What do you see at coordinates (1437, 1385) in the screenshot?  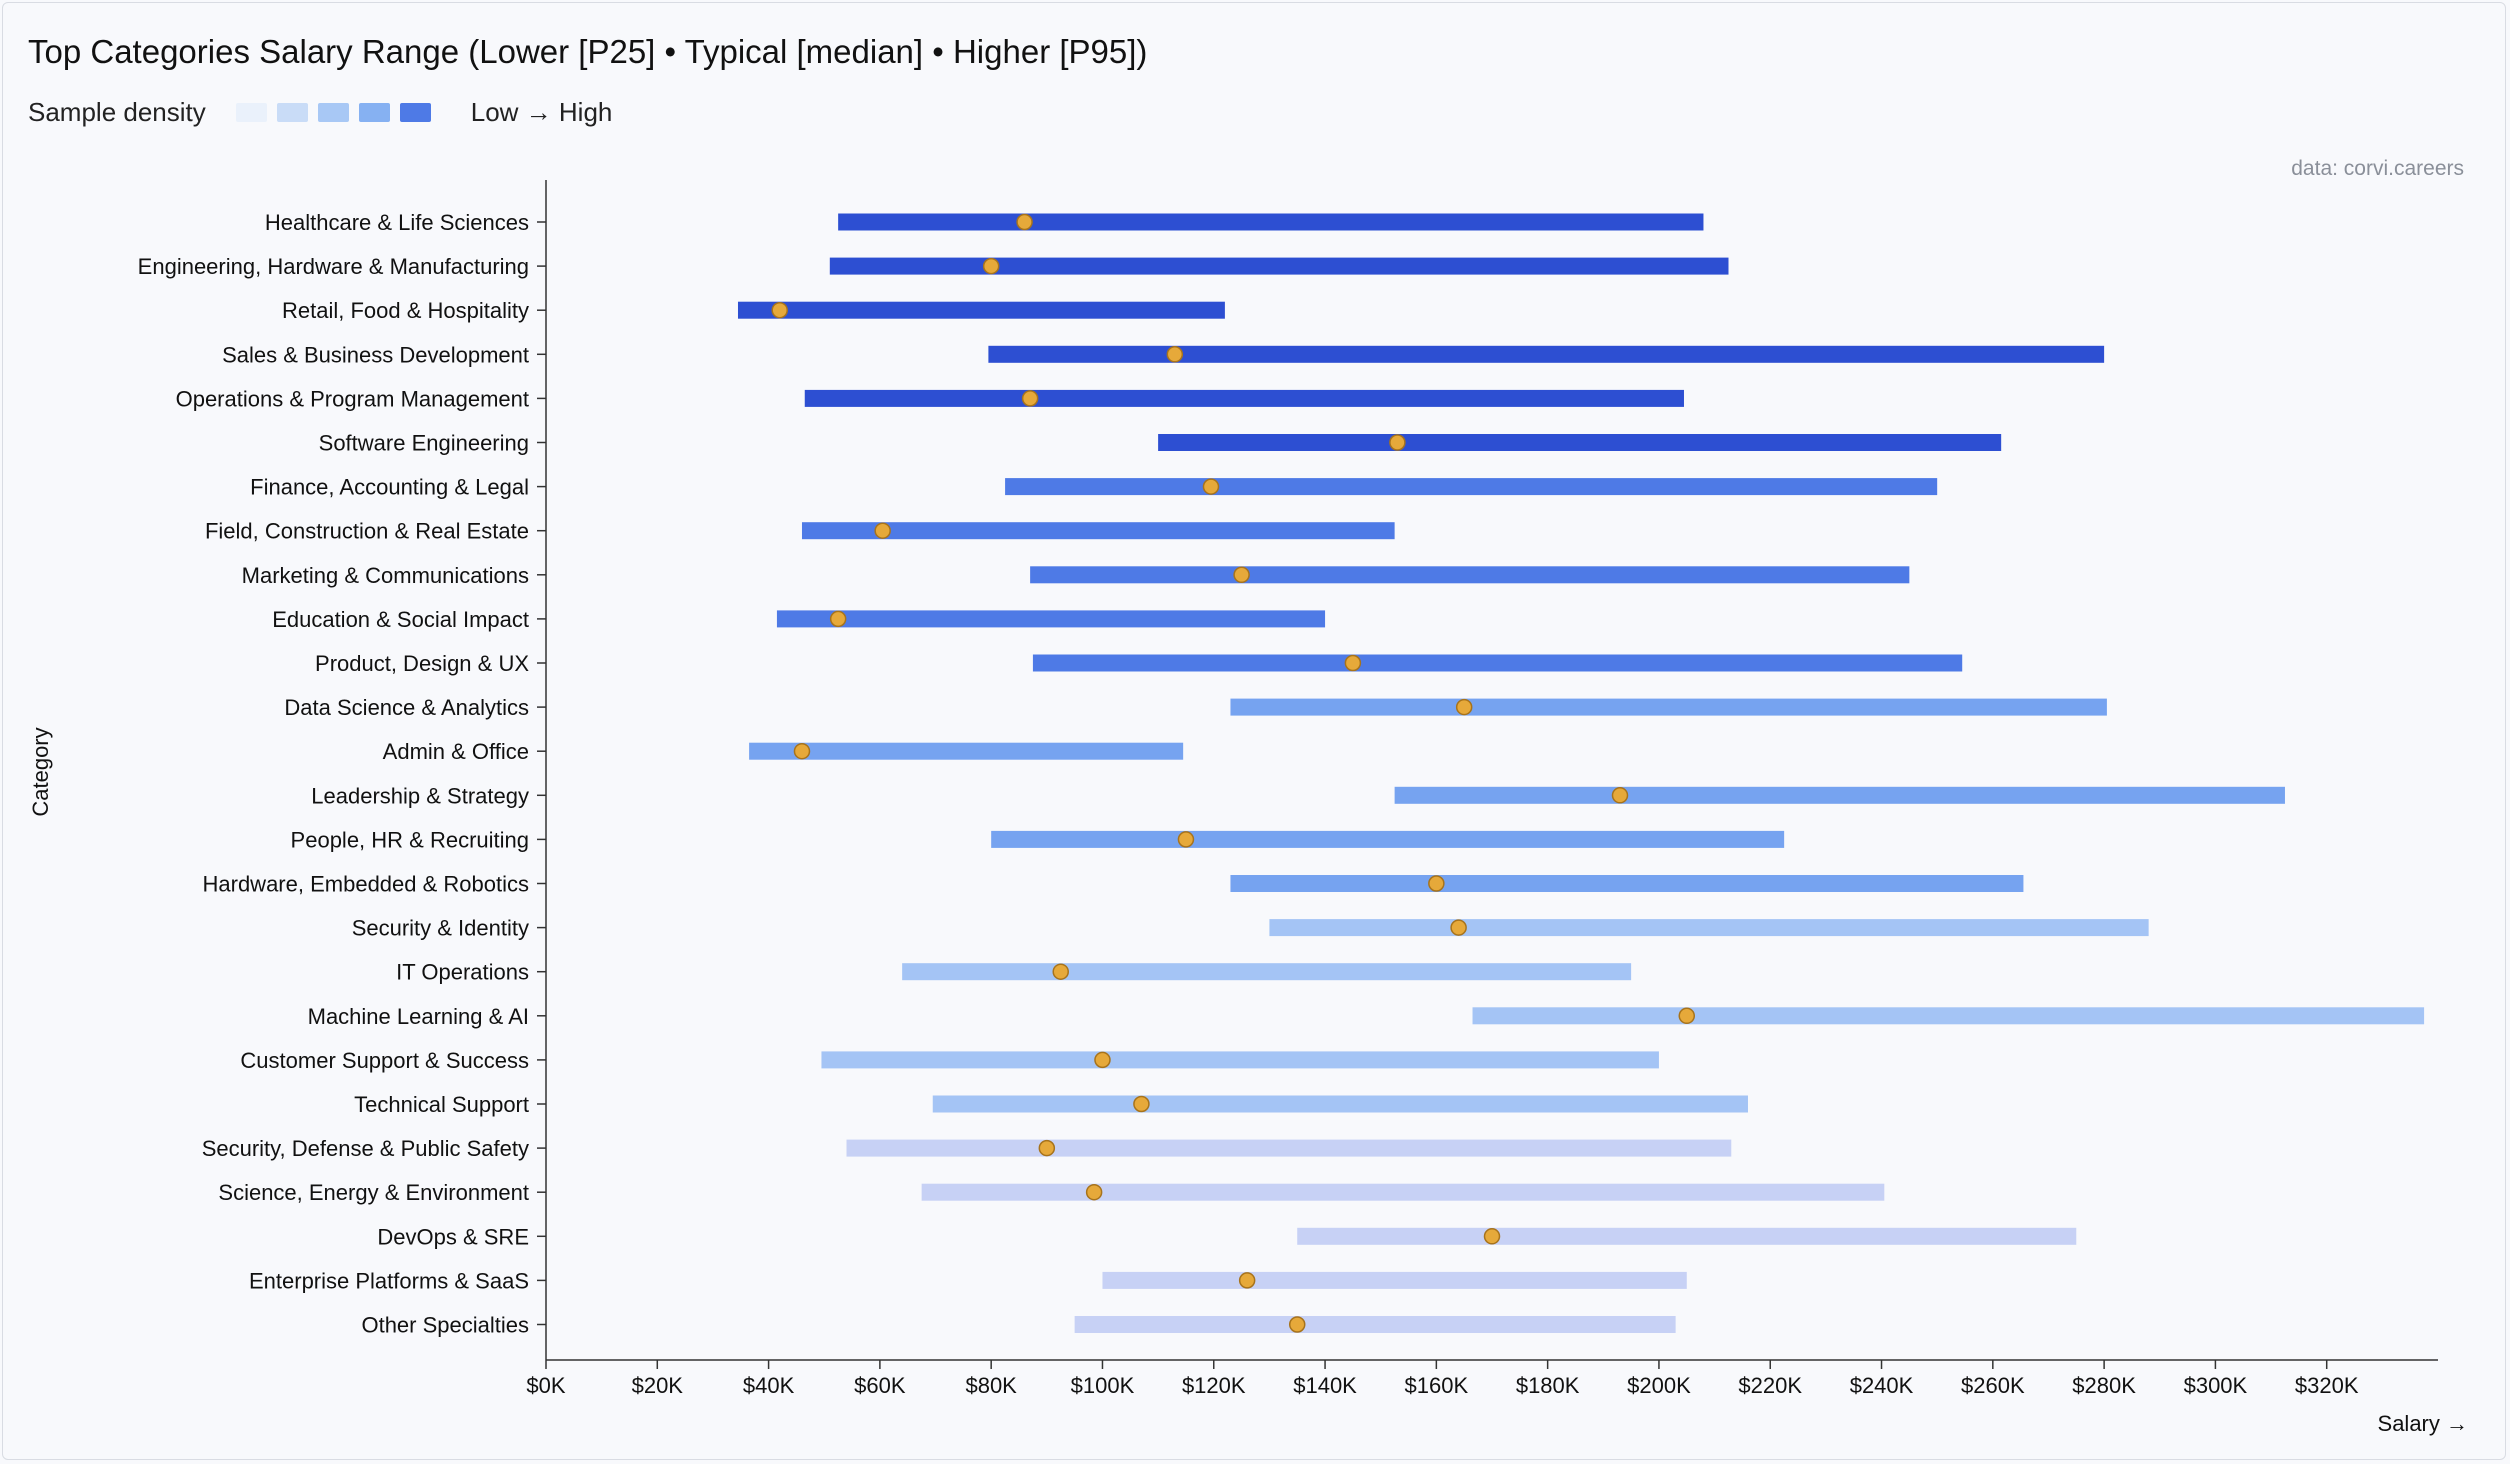 I see `x-tick-label: $160K` at bounding box center [1437, 1385].